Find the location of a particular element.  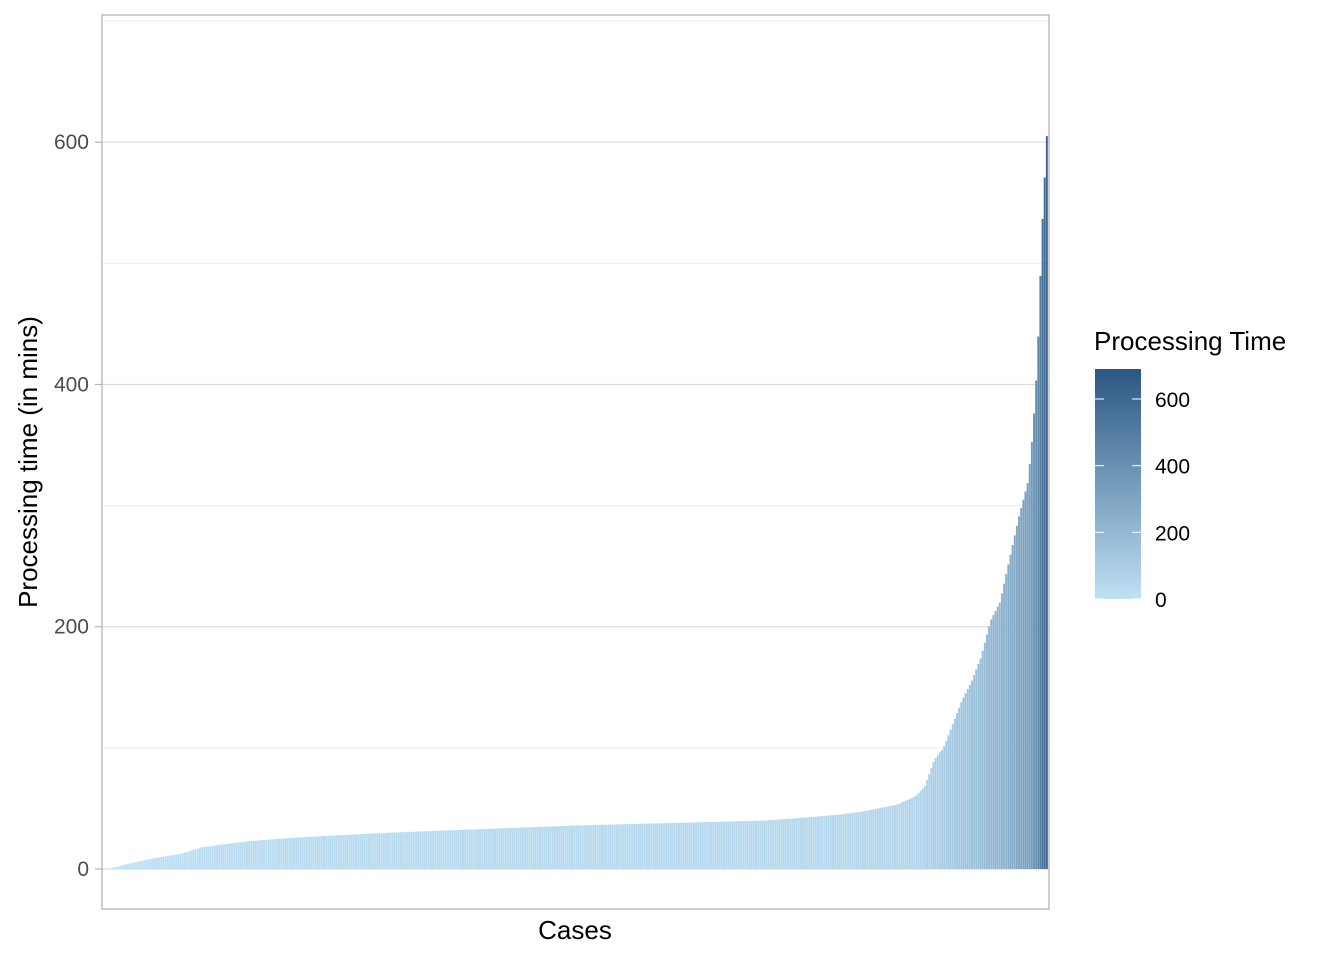

y-axis-title: Processing time (in mins) is located at coordinates (28, 462).